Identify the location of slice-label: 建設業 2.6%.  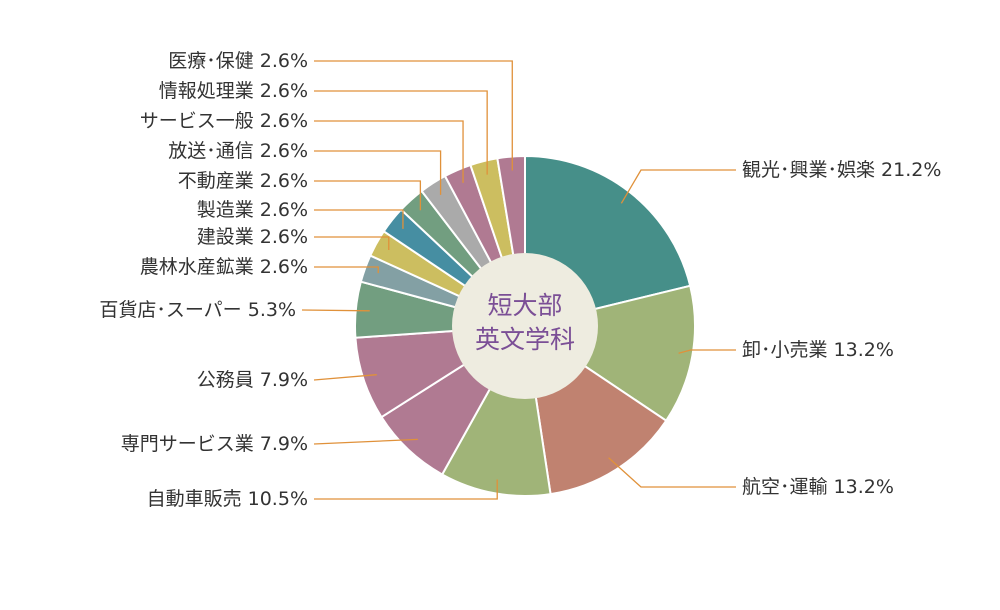
(252, 237).